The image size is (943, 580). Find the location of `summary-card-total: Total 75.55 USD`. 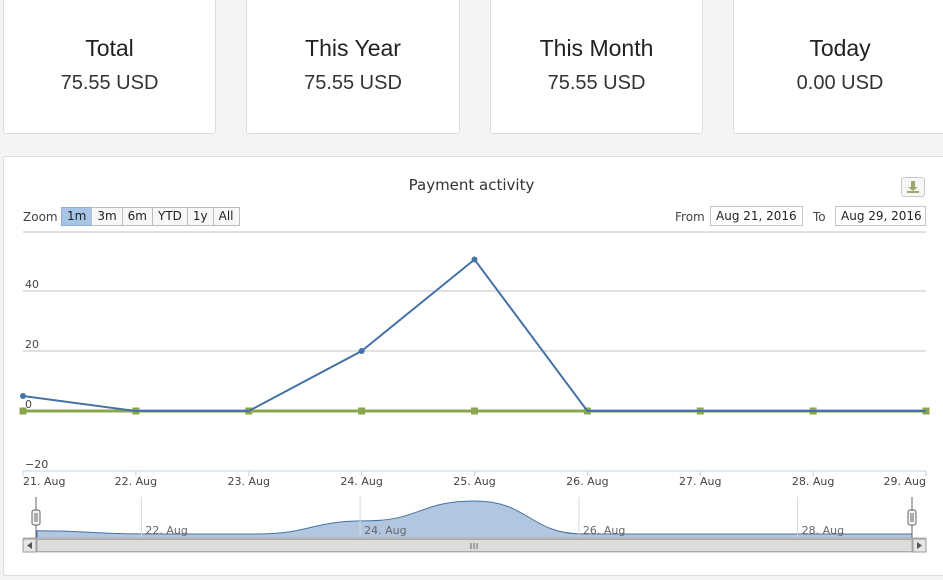

summary-card-total: Total 75.55 USD is located at coordinates (109, 67).